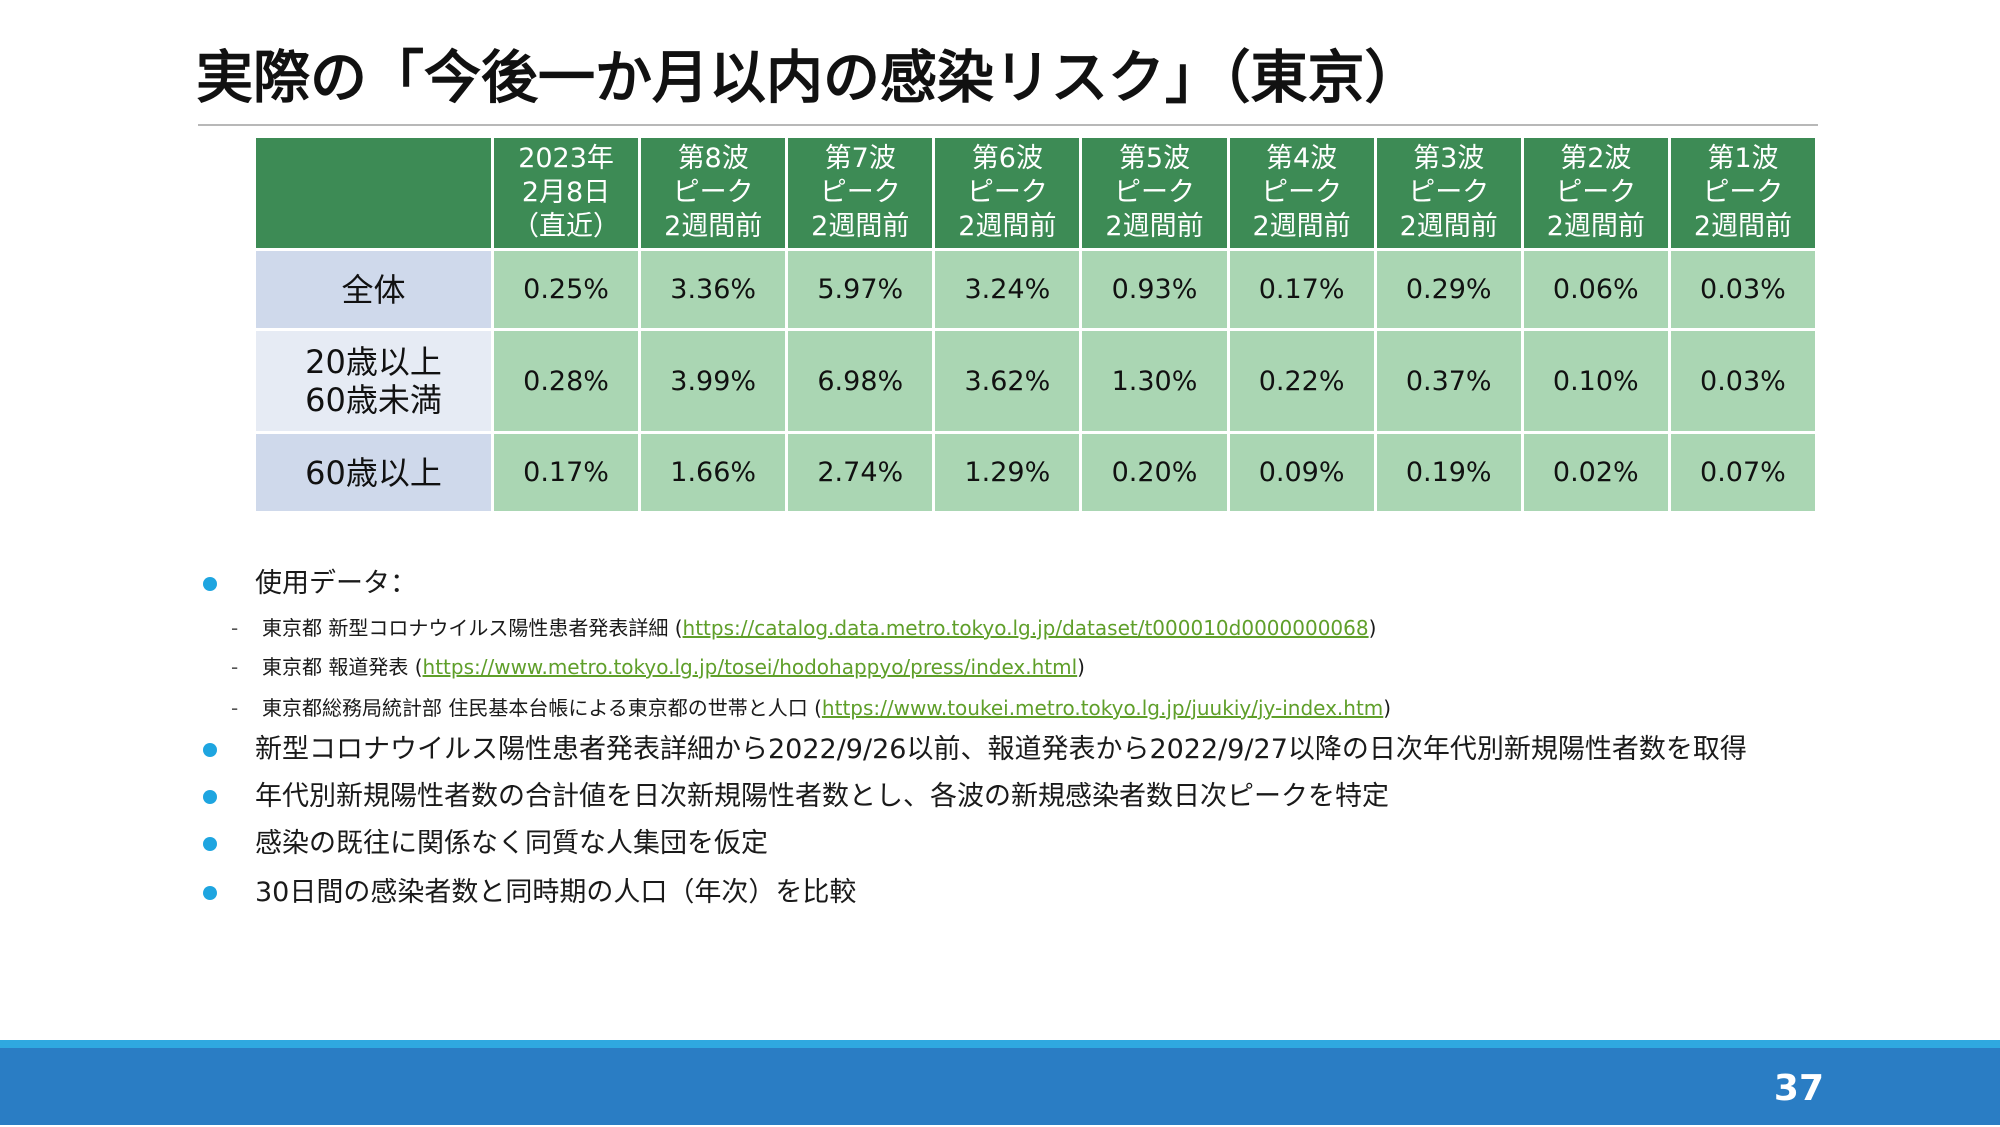 The image size is (2000, 1127). What do you see at coordinates (1448, 472) in the screenshot?
I see `table-cell: 0.19%` at bounding box center [1448, 472].